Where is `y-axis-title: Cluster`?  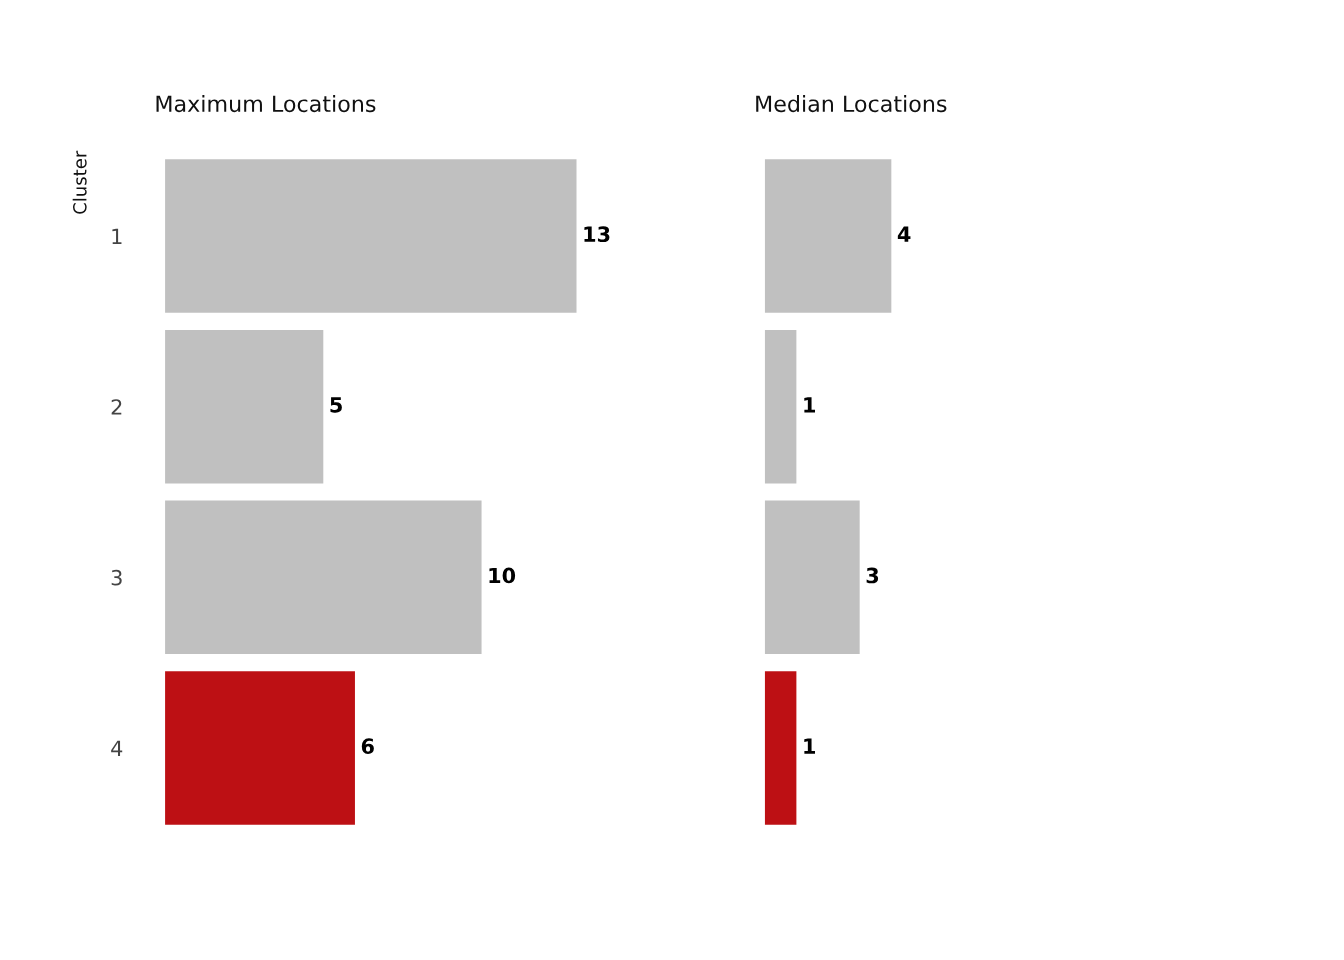 y-axis-title: Cluster is located at coordinates (79, 182).